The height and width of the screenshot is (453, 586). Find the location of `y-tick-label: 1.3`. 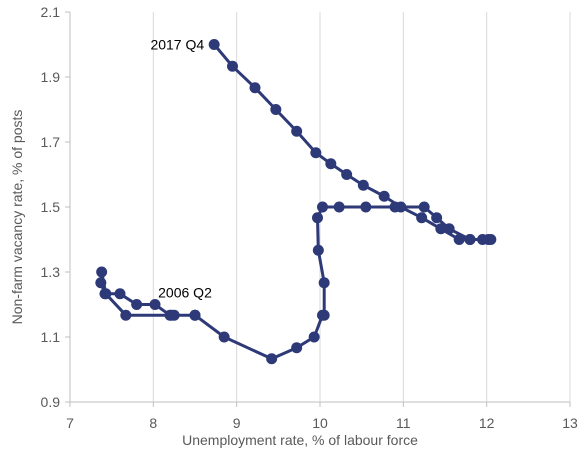

y-tick-label: 1.3 is located at coordinates (51, 272).